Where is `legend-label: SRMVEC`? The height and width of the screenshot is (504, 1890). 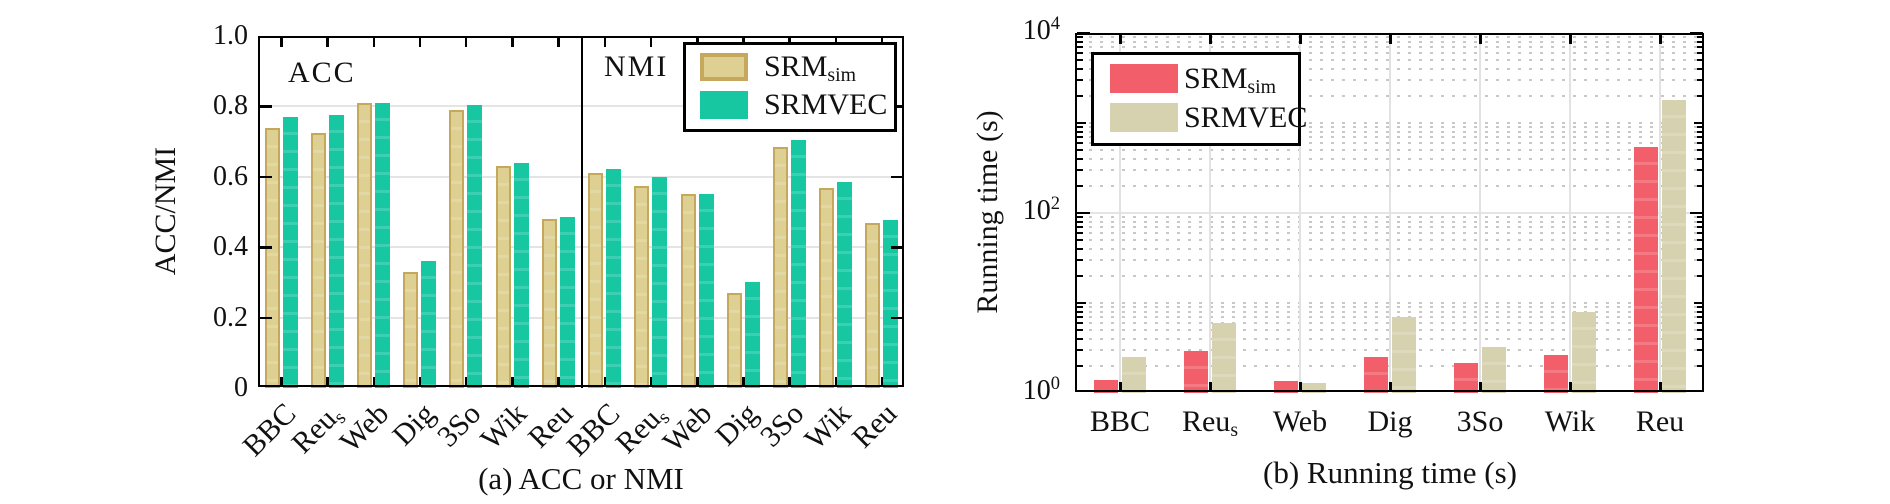
legend-label: SRMVEC is located at coordinates (1246, 117).